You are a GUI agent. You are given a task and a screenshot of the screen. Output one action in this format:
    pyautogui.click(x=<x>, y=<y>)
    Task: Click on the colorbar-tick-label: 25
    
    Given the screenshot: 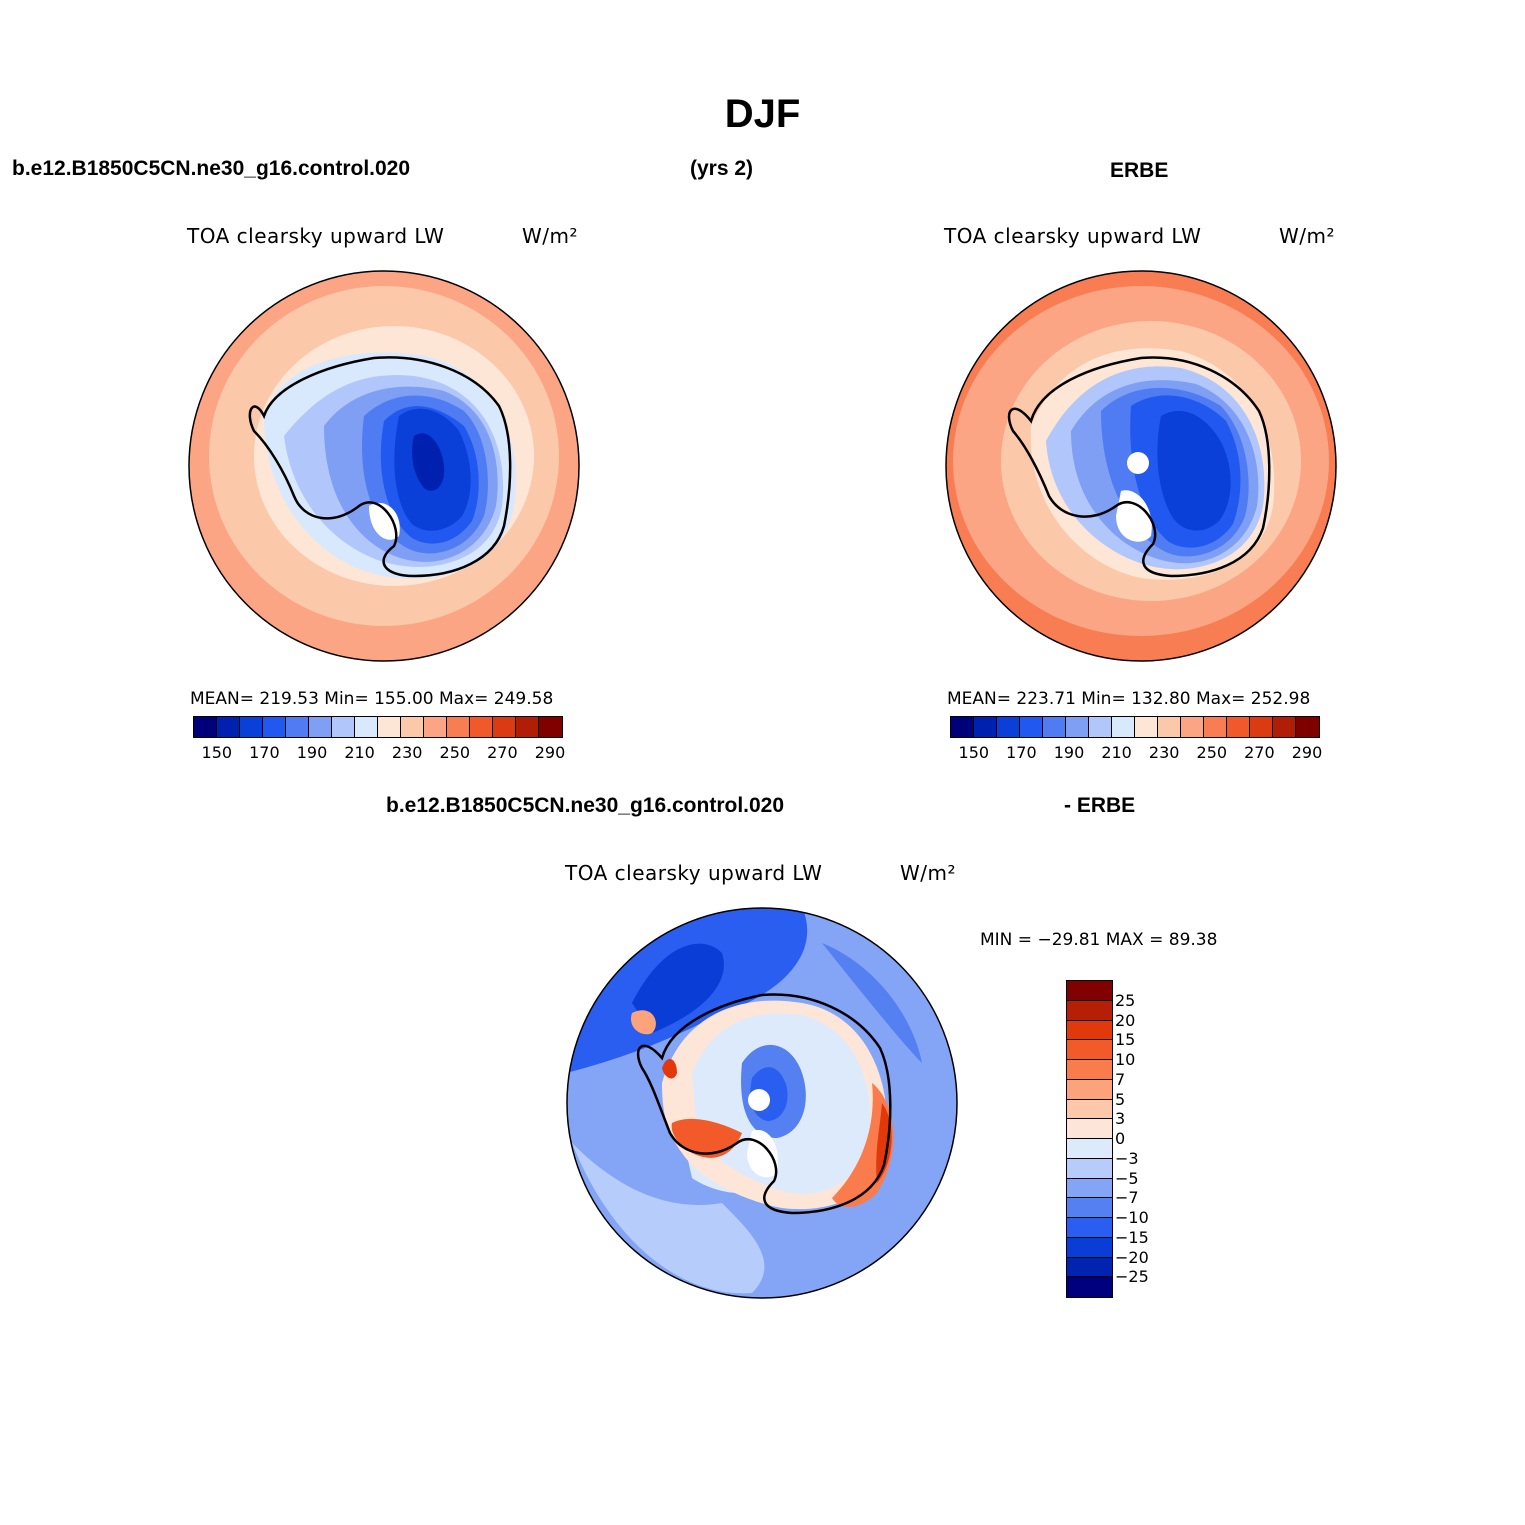 What is the action you would take?
    pyautogui.click(x=1125, y=1000)
    